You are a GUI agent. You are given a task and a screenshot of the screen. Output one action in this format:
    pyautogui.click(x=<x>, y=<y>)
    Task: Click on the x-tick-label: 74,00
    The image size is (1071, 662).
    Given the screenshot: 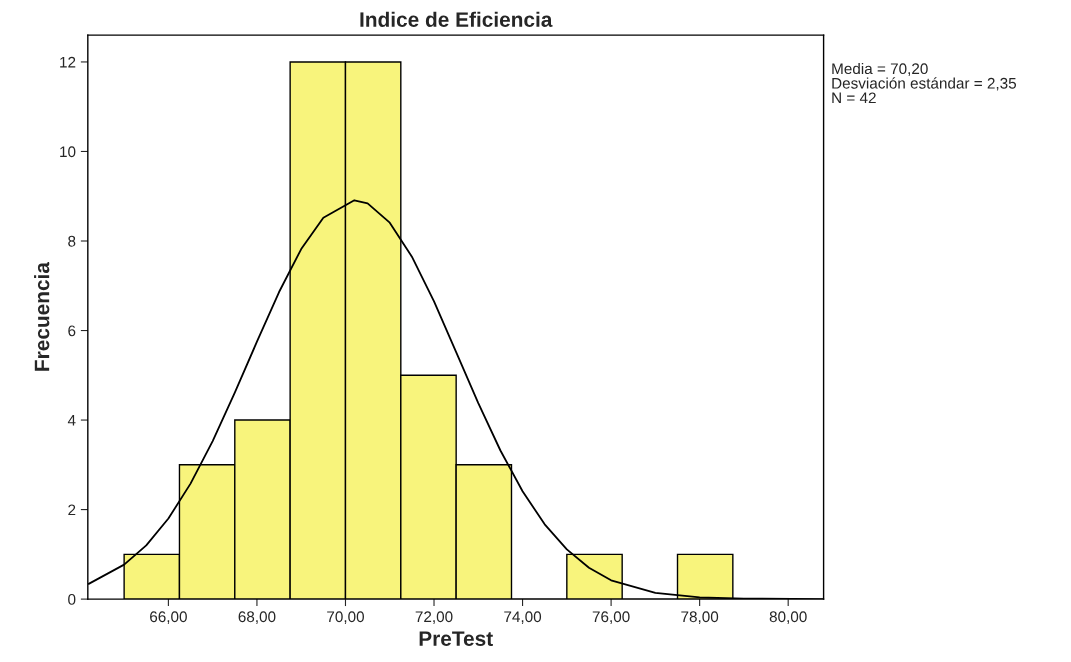 What is the action you would take?
    pyautogui.click(x=523, y=617)
    